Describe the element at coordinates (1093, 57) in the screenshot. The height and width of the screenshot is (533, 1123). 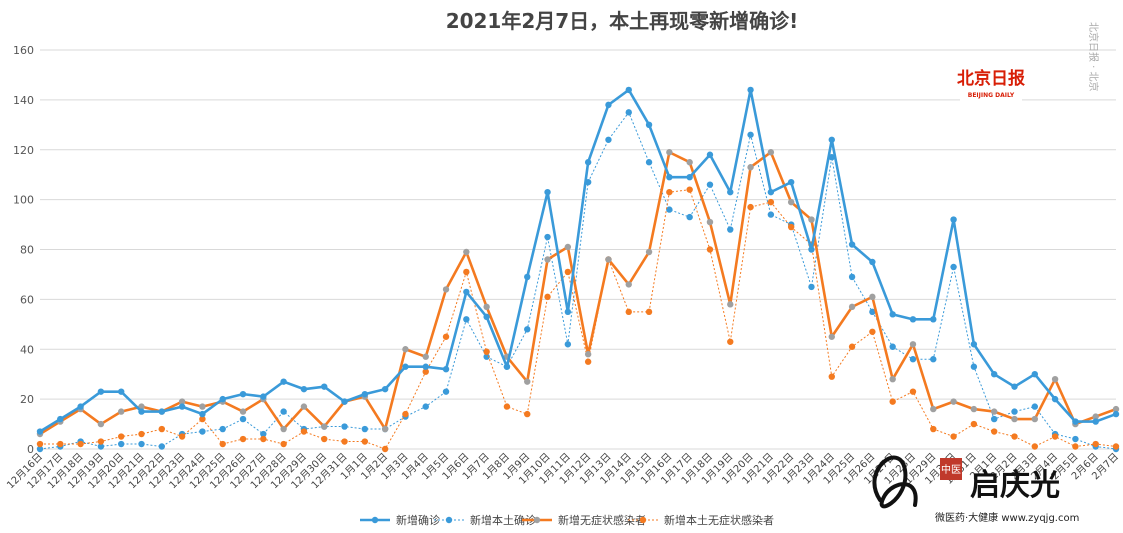
I see `side-note: 北京日报 · 北京` at that location.